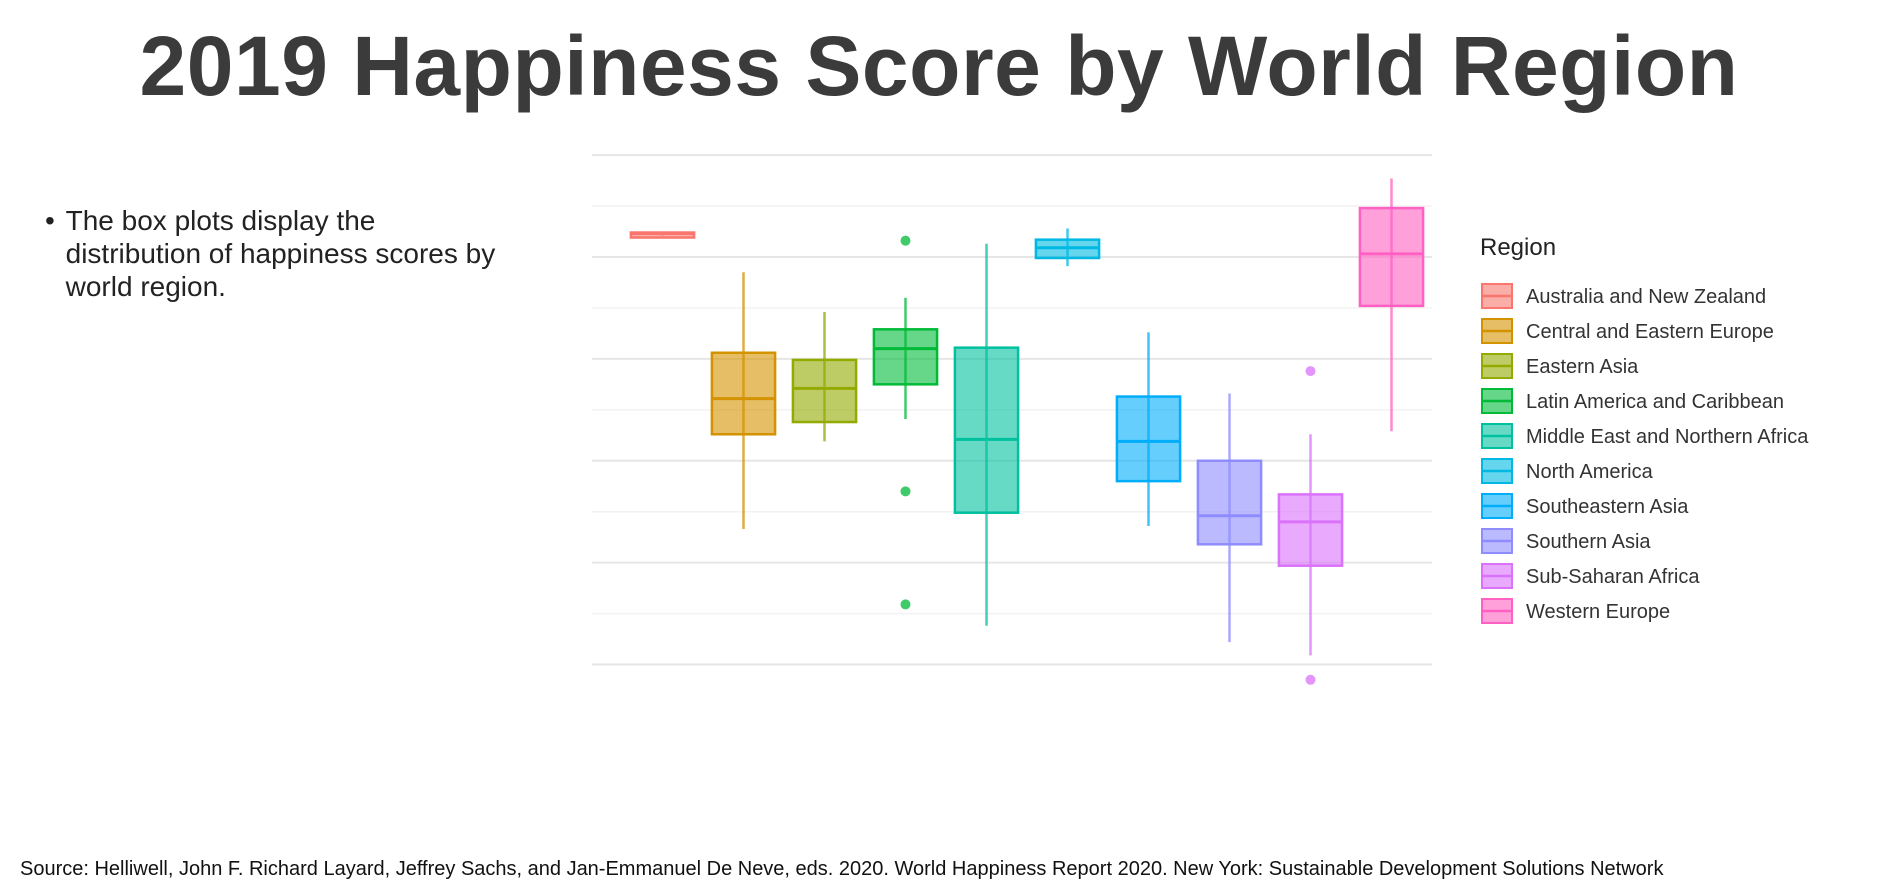  Describe the element at coordinates (1650, 332) in the screenshot. I see `legend-label: Central and Eastern Europe` at that location.